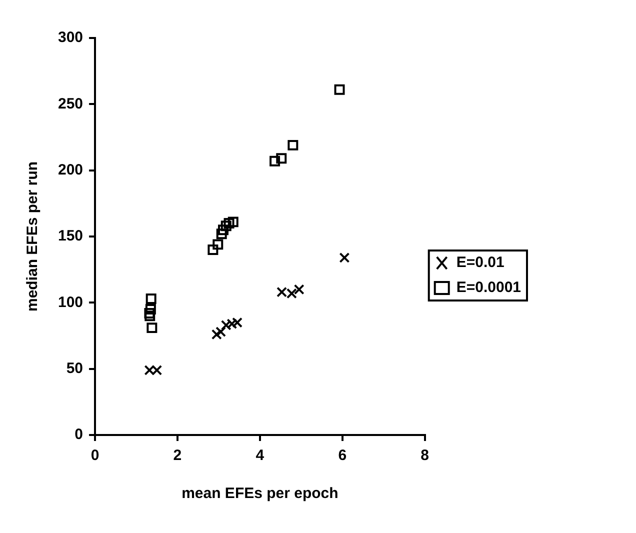 The height and width of the screenshot is (533, 636). Describe the element at coordinates (489, 287) in the screenshot. I see `legend-label: E=0.0001` at that location.